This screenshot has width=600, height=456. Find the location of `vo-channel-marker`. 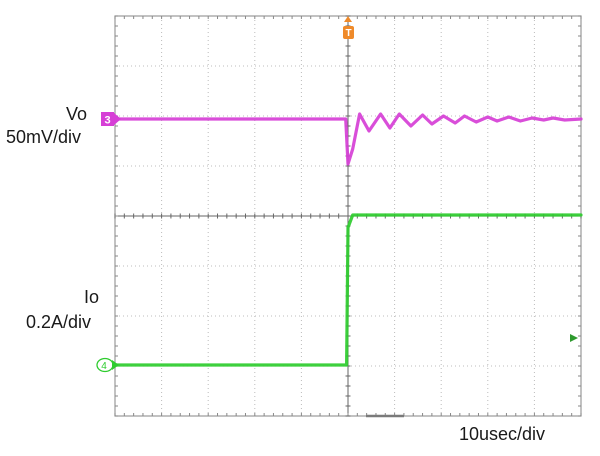

vo-channel-marker is located at coordinates (107, 119).